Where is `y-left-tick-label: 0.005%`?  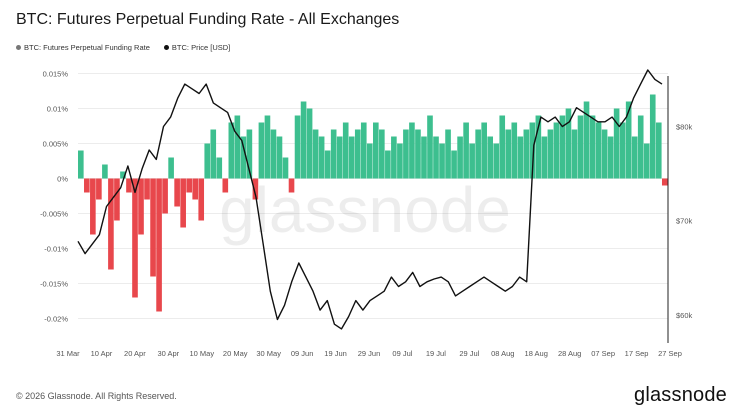 y-left-tick-label: 0.005% is located at coordinates (56, 144).